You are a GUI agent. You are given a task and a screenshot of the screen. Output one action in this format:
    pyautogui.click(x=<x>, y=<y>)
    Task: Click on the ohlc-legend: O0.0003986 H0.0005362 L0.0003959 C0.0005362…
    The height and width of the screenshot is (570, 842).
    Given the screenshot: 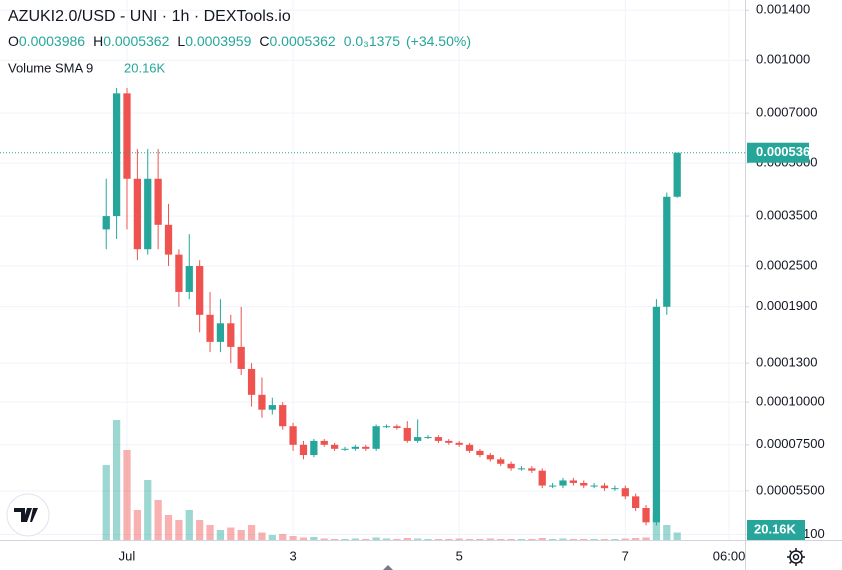 What is the action you would take?
    pyautogui.click(x=239, y=41)
    